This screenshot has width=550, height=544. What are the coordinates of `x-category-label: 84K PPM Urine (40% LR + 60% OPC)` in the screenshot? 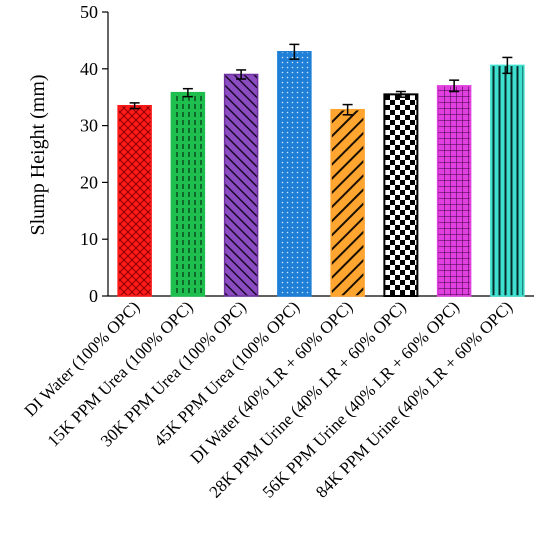 It's located at (414, 399).